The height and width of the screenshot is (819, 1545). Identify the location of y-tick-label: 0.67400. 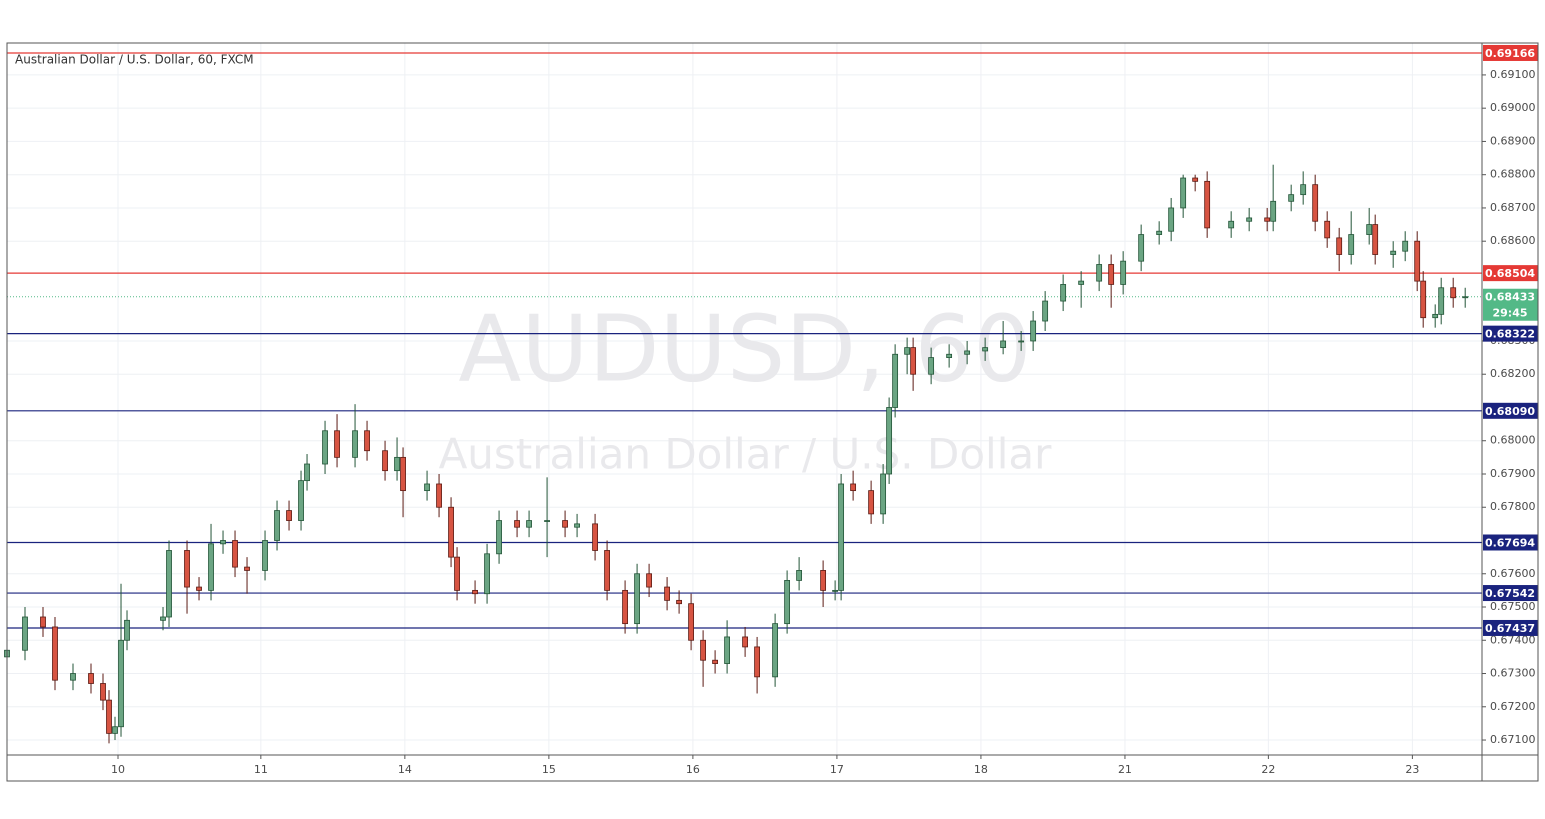
(1513, 639).